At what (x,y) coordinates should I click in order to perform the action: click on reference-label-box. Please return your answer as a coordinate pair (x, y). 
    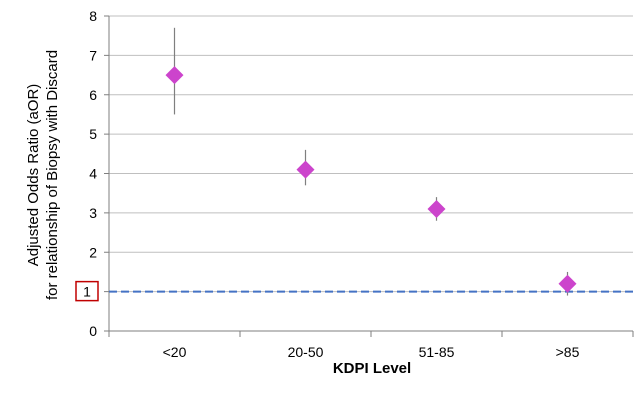
    Looking at the image, I should click on (87, 291).